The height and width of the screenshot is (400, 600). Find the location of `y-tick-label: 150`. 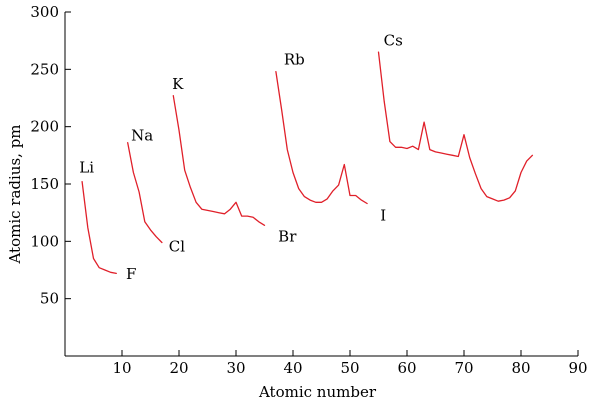

y-tick-label: 150 is located at coordinates (44, 184).